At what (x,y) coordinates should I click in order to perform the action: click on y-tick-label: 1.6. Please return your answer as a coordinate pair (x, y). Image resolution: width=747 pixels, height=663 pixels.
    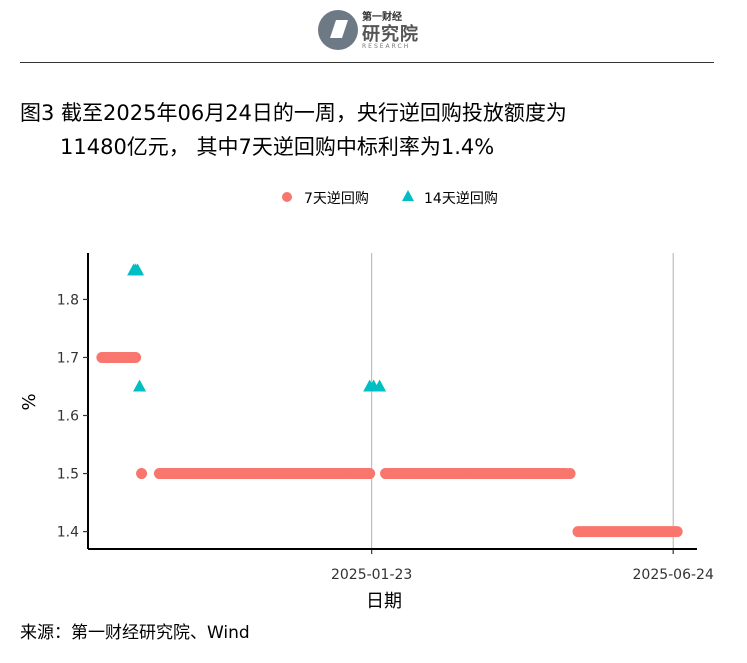
    Looking at the image, I should click on (68, 417).